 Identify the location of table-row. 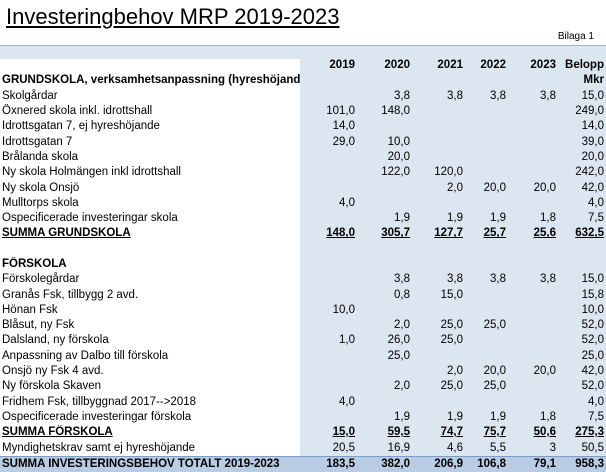
(303, 249).